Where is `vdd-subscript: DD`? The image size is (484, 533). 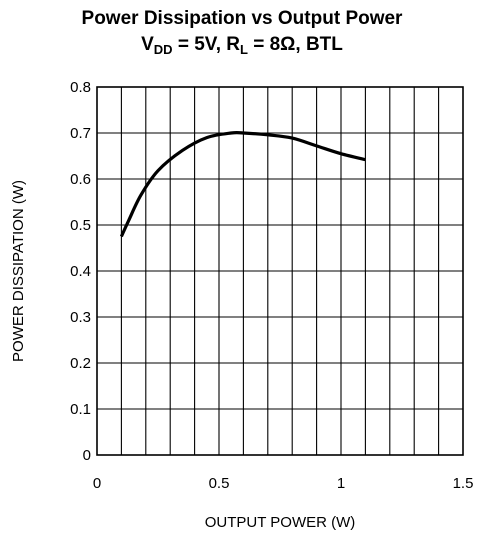 vdd-subscript: DD is located at coordinates (163, 49).